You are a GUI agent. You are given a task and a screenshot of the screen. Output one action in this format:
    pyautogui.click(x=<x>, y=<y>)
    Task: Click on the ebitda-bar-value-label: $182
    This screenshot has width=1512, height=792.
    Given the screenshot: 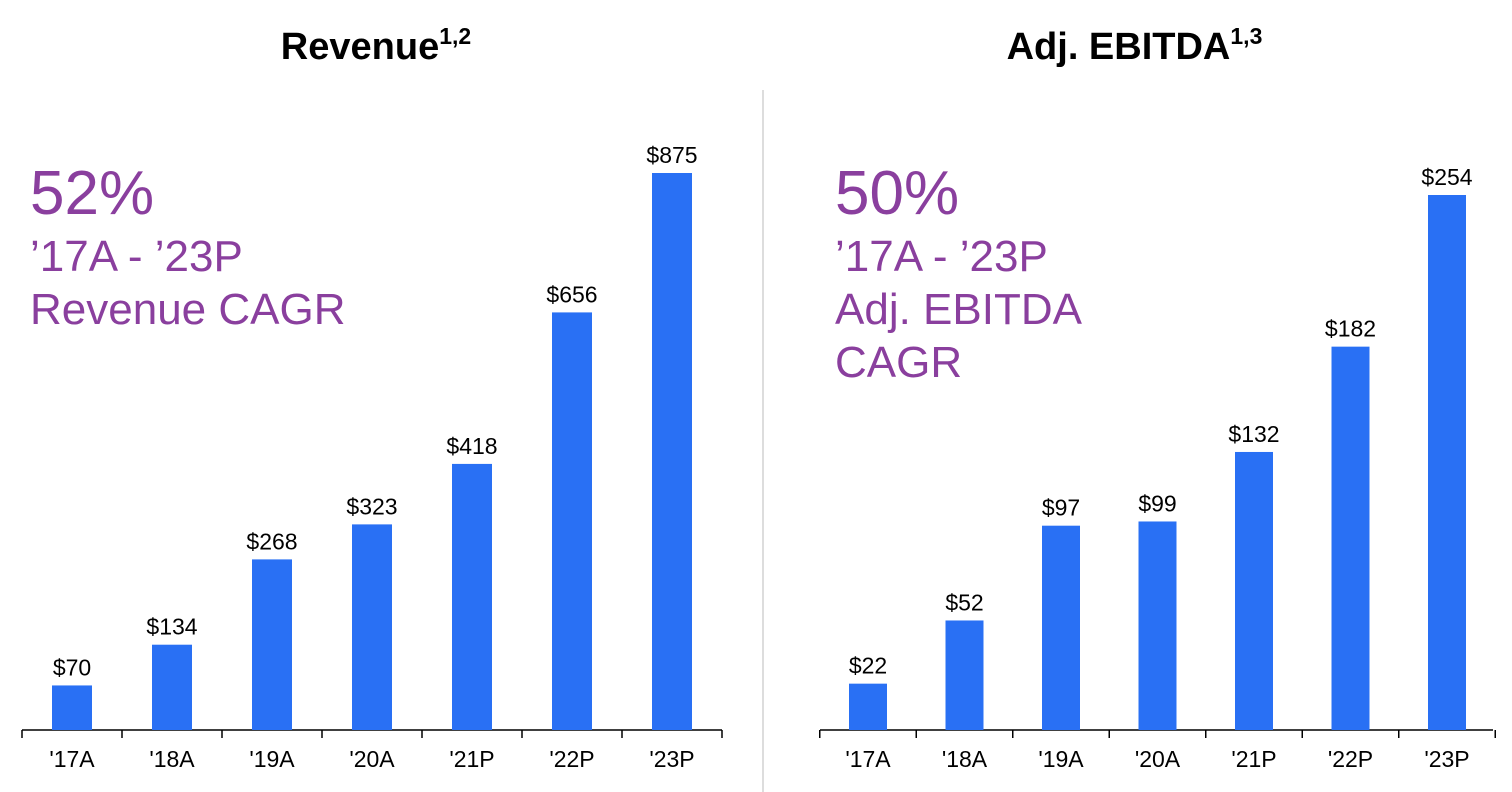 What is the action you would take?
    pyautogui.click(x=1350, y=329)
    